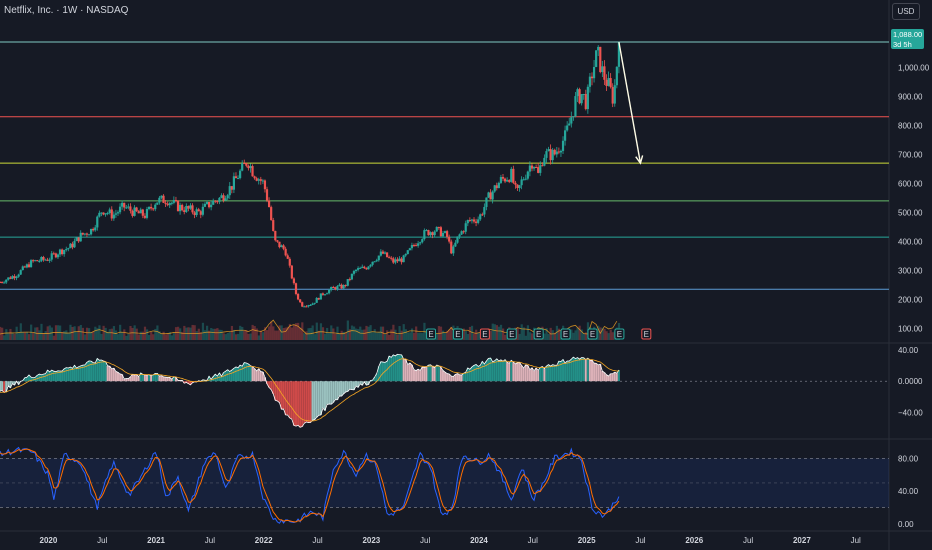  What do you see at coordinates (538, 334) in the screenshot?
I see `earnings-marker` at bounding box center [538, 334].